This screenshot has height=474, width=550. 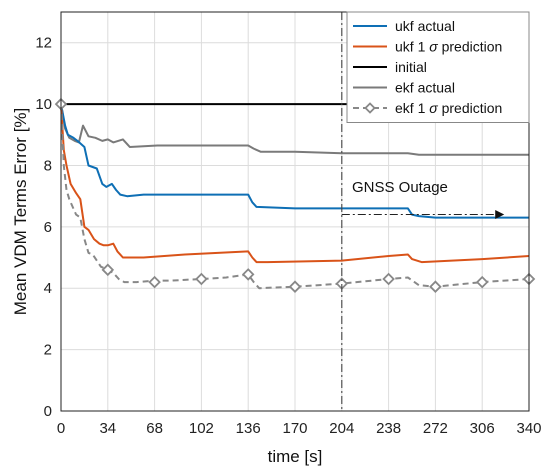 What do you see at coordinates (425, 26) in the screenshot?
I see `legend-label: ukf actual` at bounding box center [425, 26].